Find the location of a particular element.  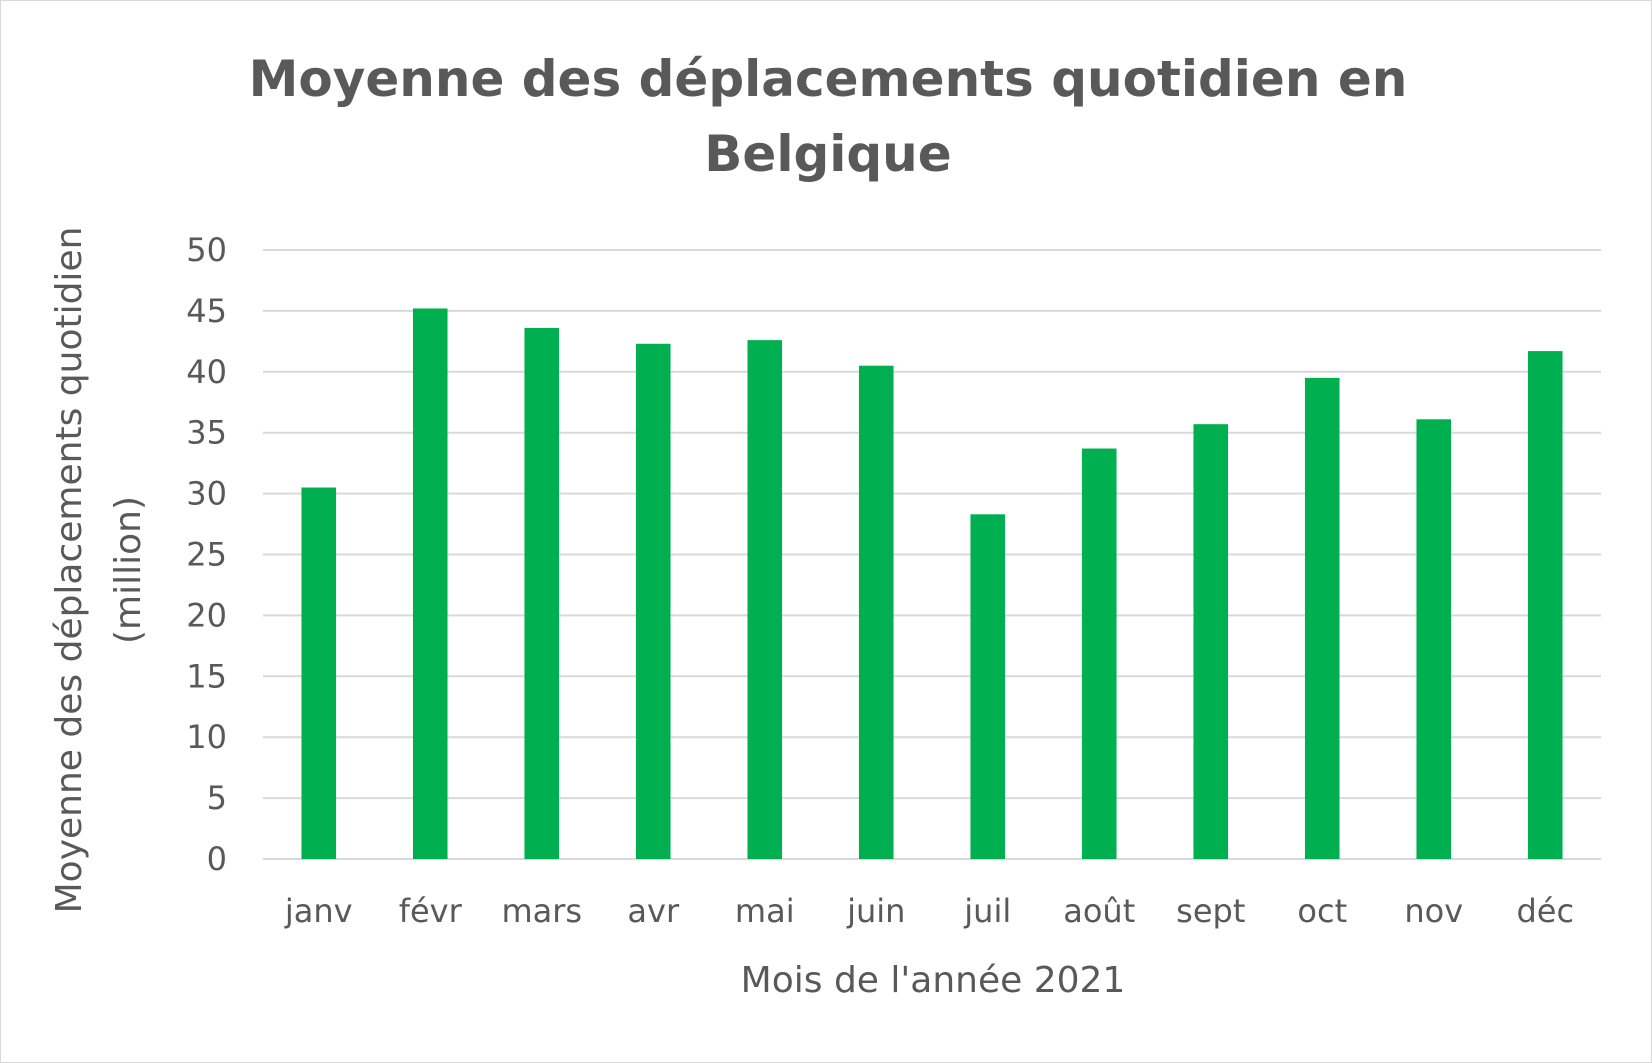

x-tick-label-janv: janv is located at coordinates (318, 911).